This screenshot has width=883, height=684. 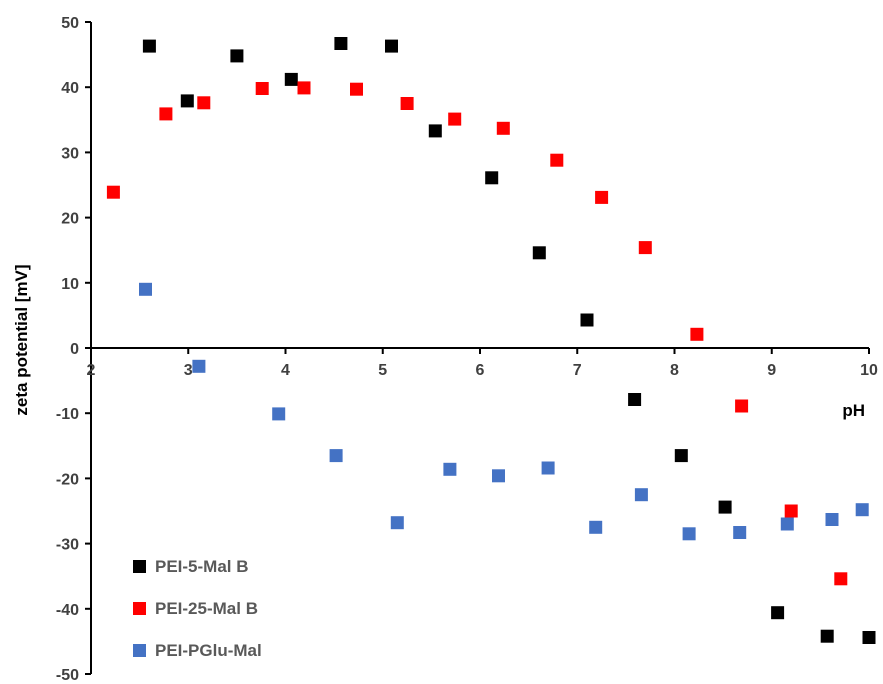 I want to click on y-tick-labels: 50 40 30 20 10 0 -10 -20 -30 -40 -50, so click(x=67, y=349).